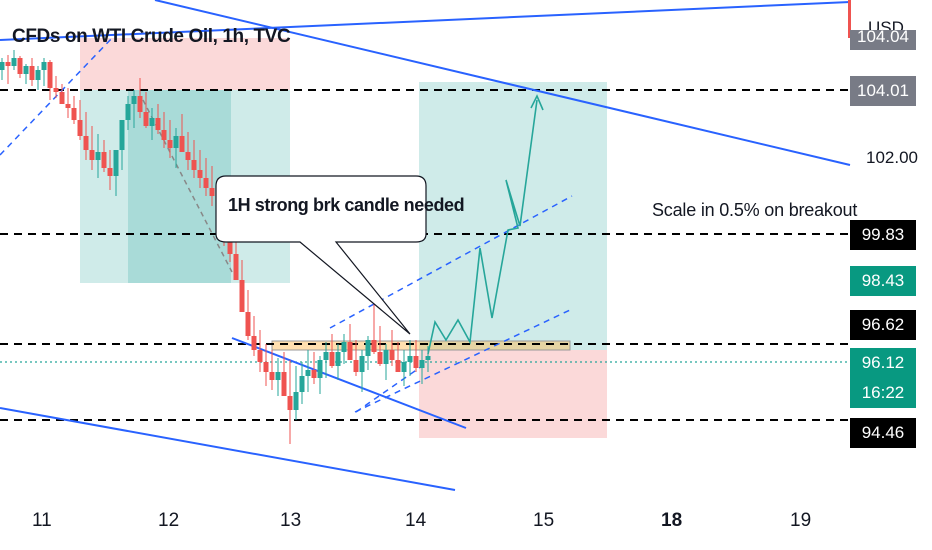 The image size is (932, 550). I want to click on callout-text: 1H strong brk candle needed, so click(346, 205).